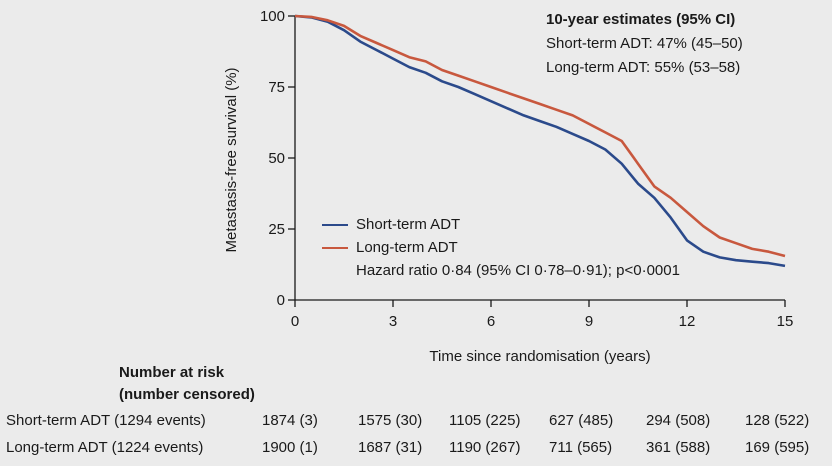 The width and height of the screenshot is (832, 466). I want to click on y-tick-label: 25, so click(276, 229).